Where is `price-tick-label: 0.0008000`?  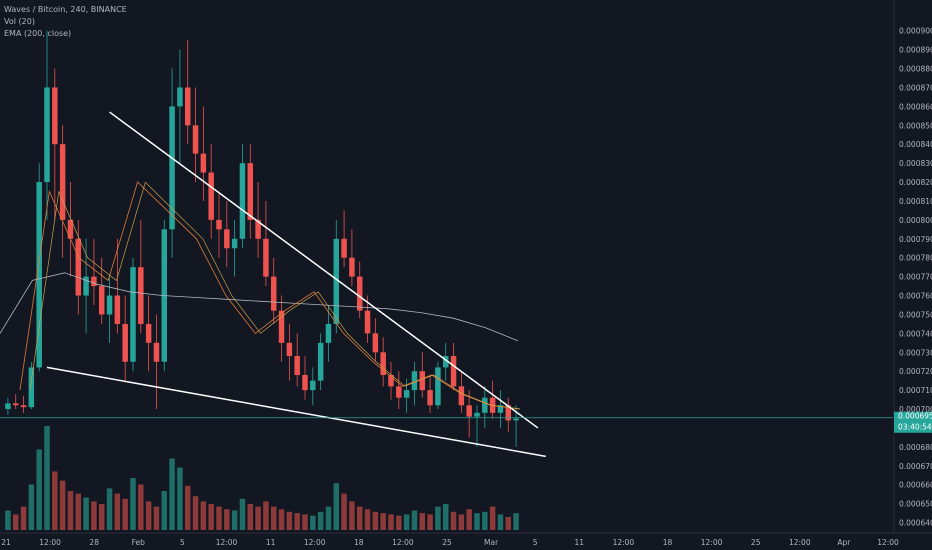
price-tick-label: 0.0008000 is located at coordinates (915, 220).